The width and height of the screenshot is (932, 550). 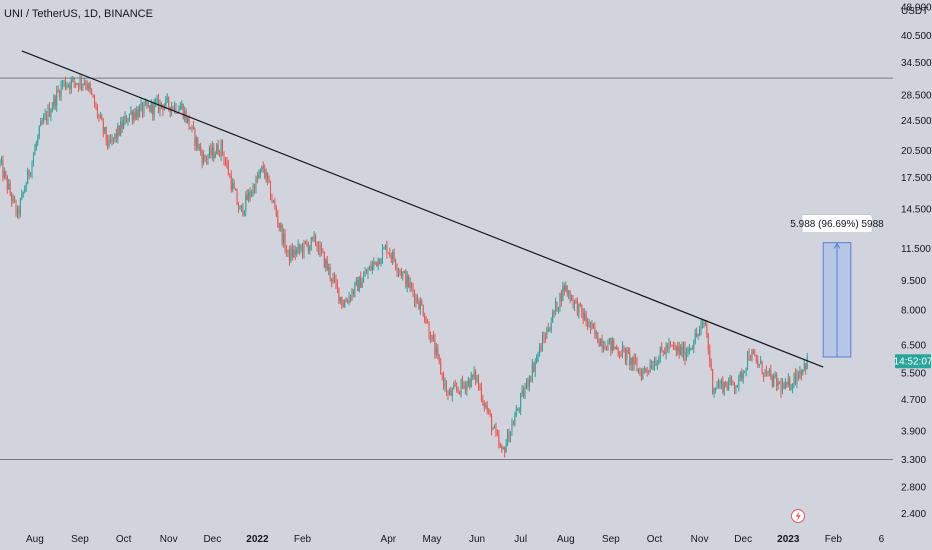 What do you see at coordinates (916, 151) in the screenshot?
I see `price-tick-5: 20.500` at bounding box center [916, 151].